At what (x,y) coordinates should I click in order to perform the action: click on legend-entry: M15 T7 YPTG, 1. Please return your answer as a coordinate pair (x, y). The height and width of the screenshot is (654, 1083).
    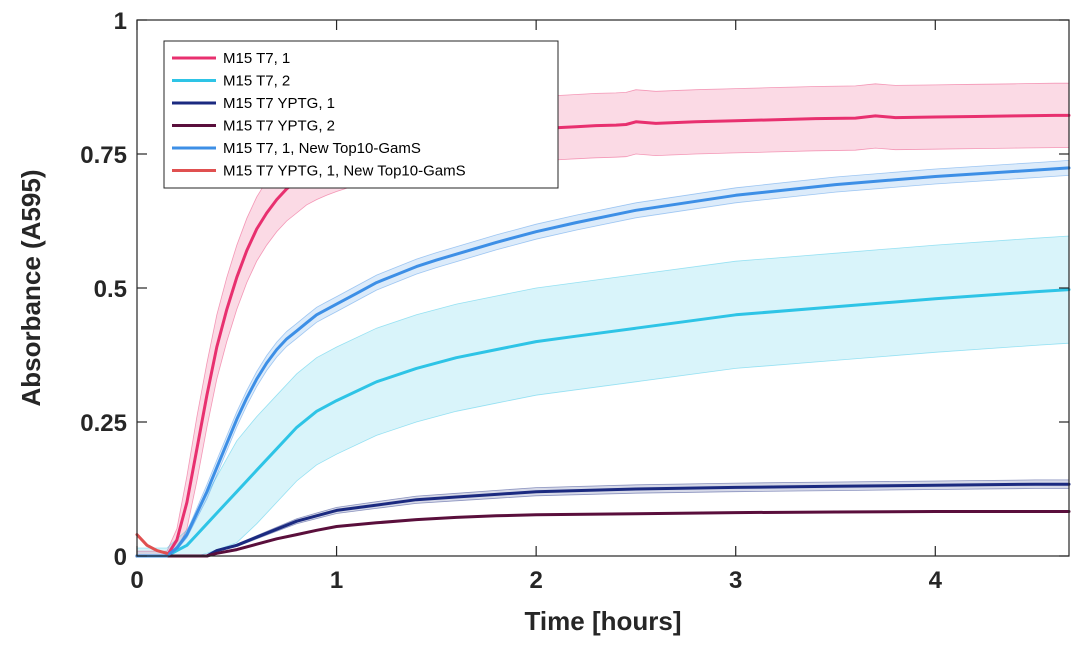
    Looking at the image, I should click on (279, 103).